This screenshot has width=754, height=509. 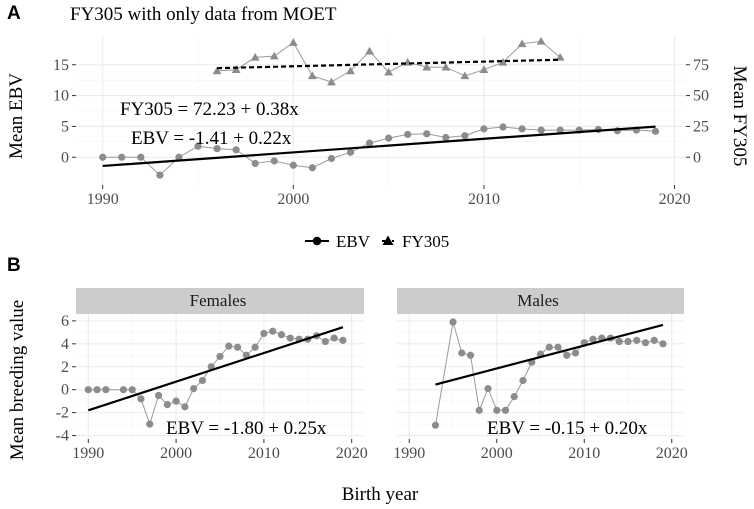 I want to click on legend-fy305-label: FY305, so click(x=425, y=241).